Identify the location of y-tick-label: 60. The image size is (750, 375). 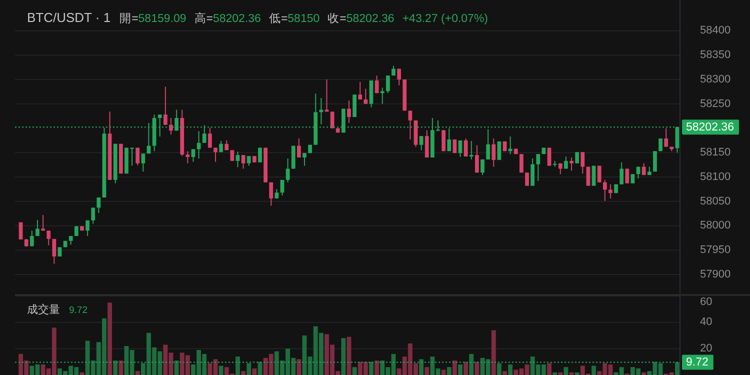
(706, 302).